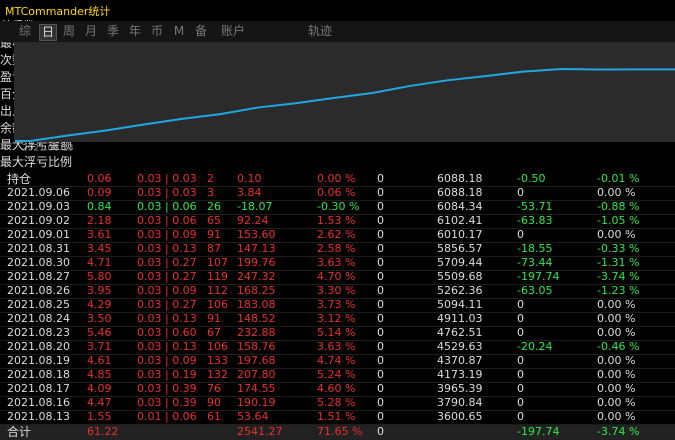 Image resolution: width=675 pixels, height=440 pixels. Describe the element at coordinates (112, 31) in the screenshot. I see `tab: 季` at that location.